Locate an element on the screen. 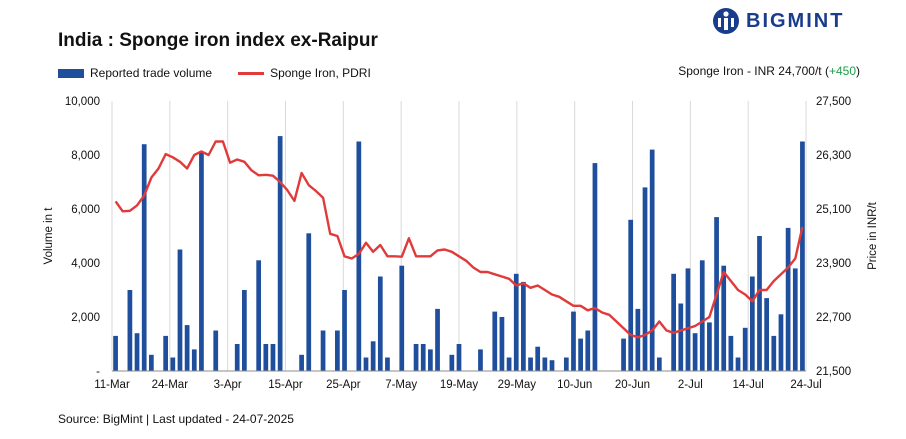 This screenshot has height=439, width=906. y-left-tick-label: 6,000 is located at coordinates (85, 210).